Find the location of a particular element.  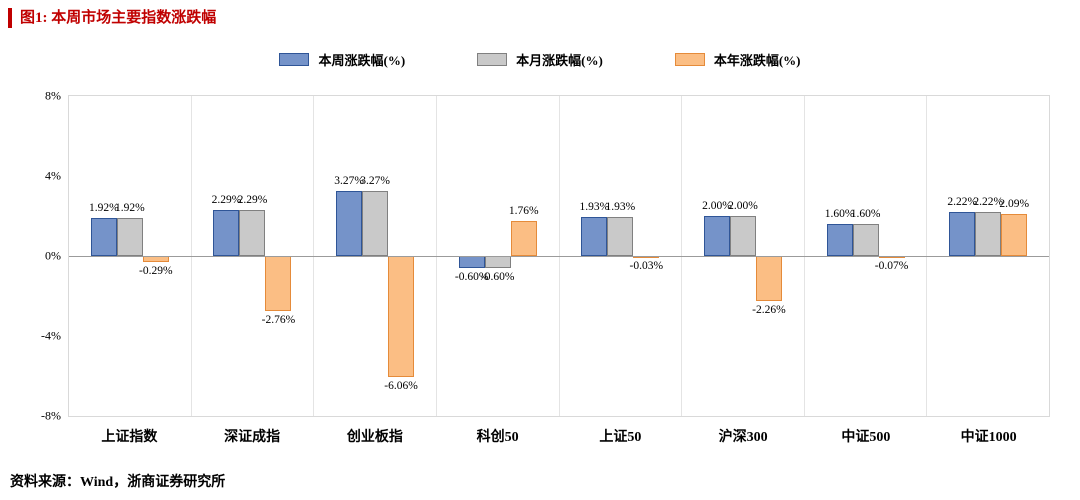

legend-label: 本月涨跌幅(%) is located at coordinates (559, 60).